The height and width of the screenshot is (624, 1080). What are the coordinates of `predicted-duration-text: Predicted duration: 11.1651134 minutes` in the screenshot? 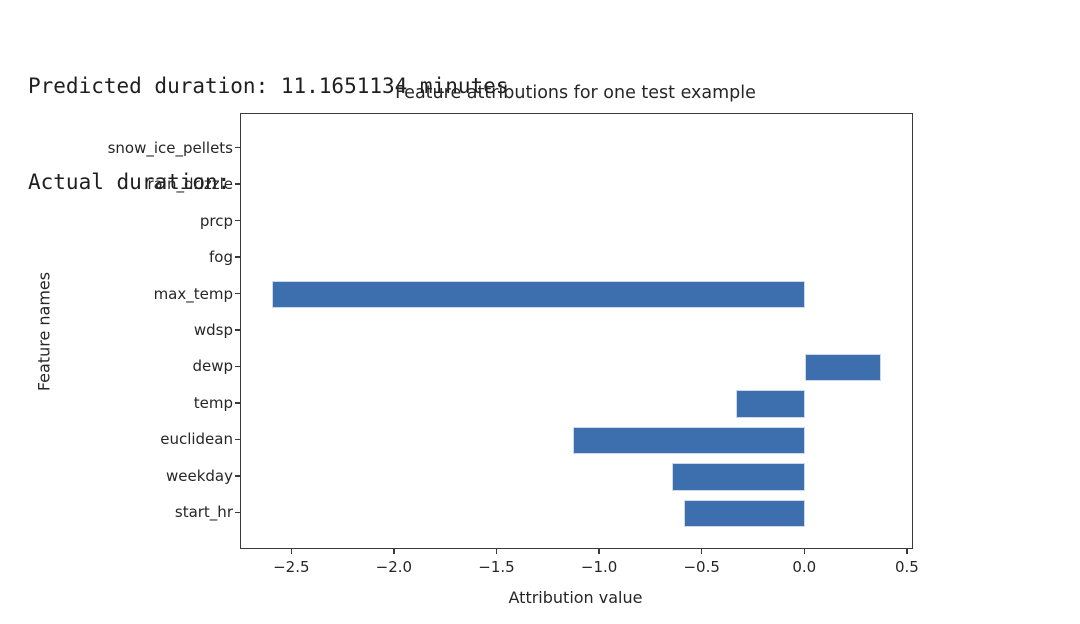 It's located at (268, 86).